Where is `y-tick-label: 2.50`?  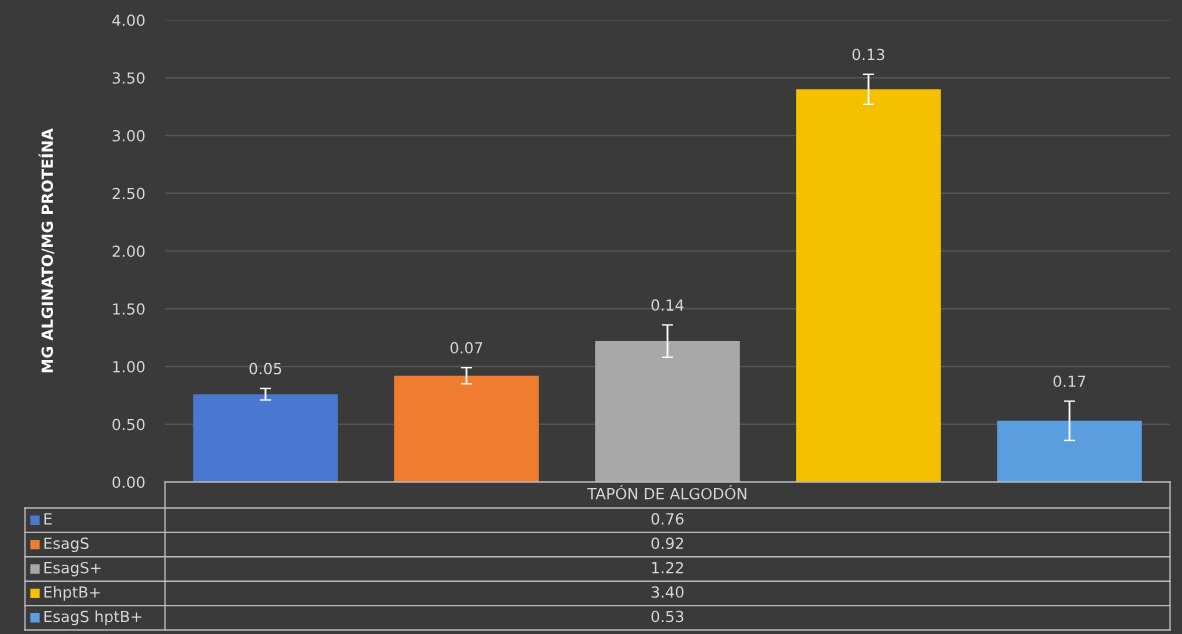
y-tick-label: 2.50 is located at coordinates (128, 193).